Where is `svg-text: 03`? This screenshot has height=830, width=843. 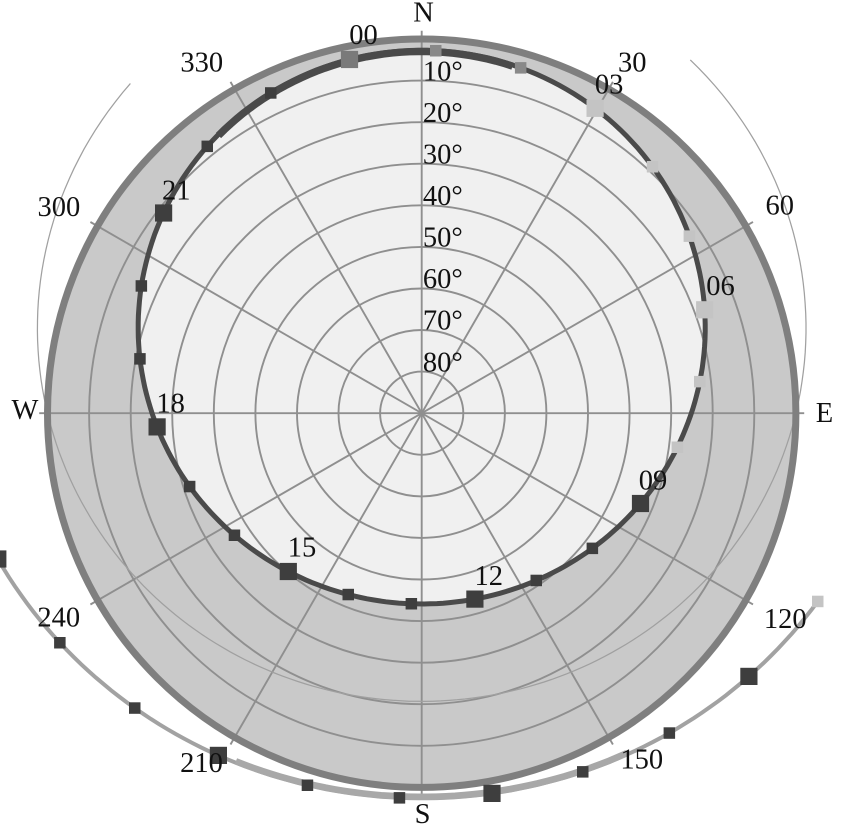 svg-text: 03 is located at coordinates (609, 85).